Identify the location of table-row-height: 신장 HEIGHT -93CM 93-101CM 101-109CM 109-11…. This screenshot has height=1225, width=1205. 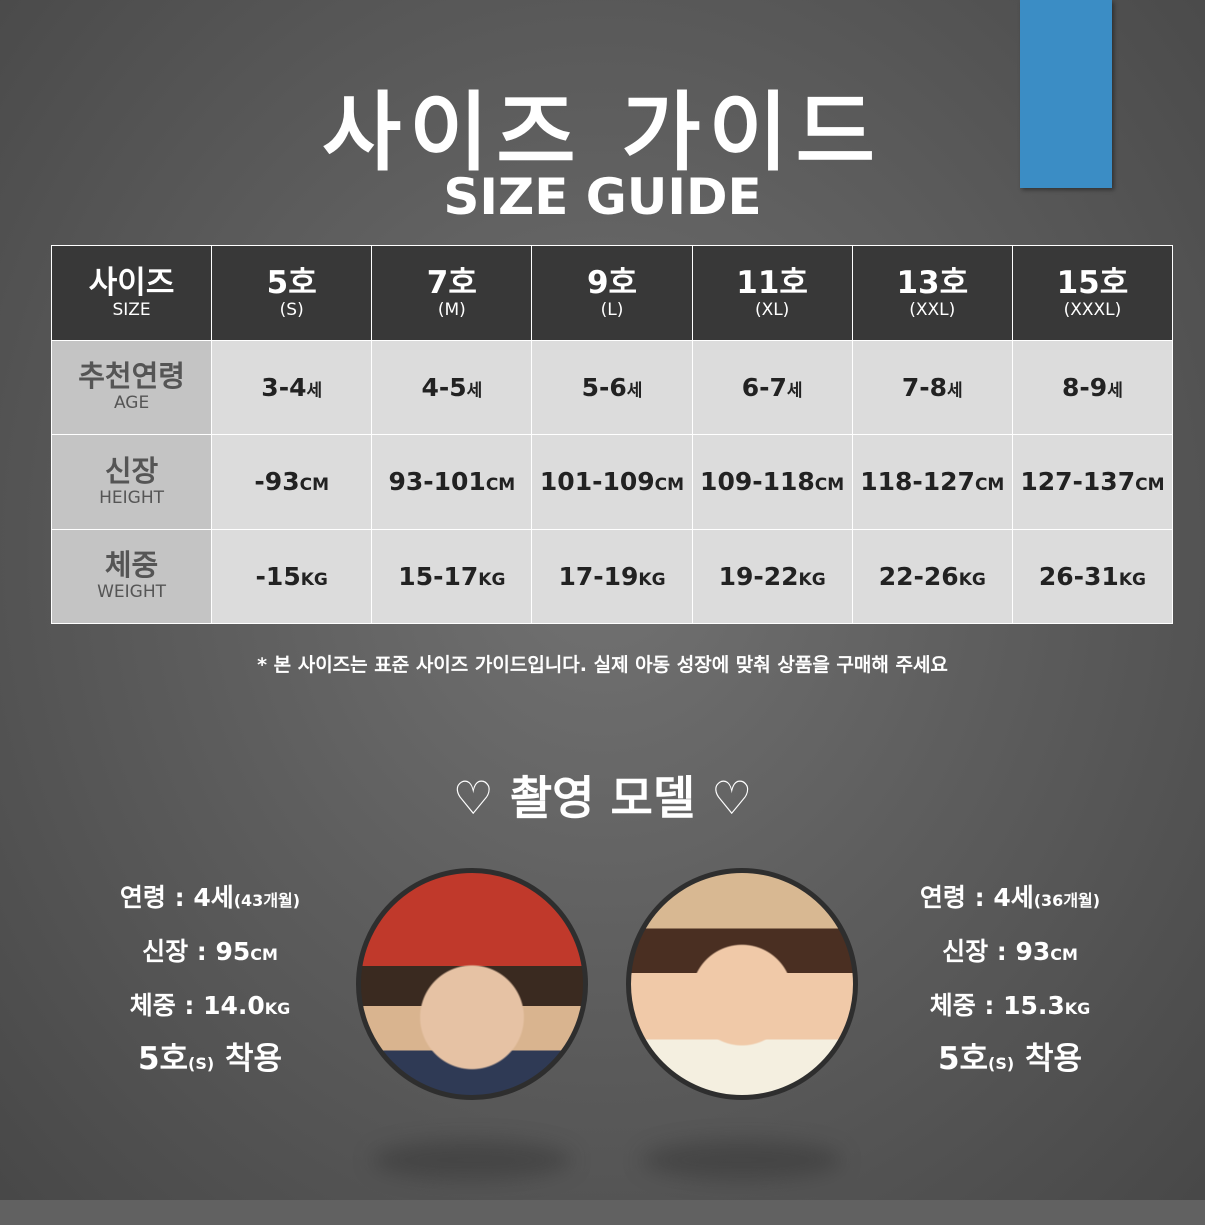
(612, 482).